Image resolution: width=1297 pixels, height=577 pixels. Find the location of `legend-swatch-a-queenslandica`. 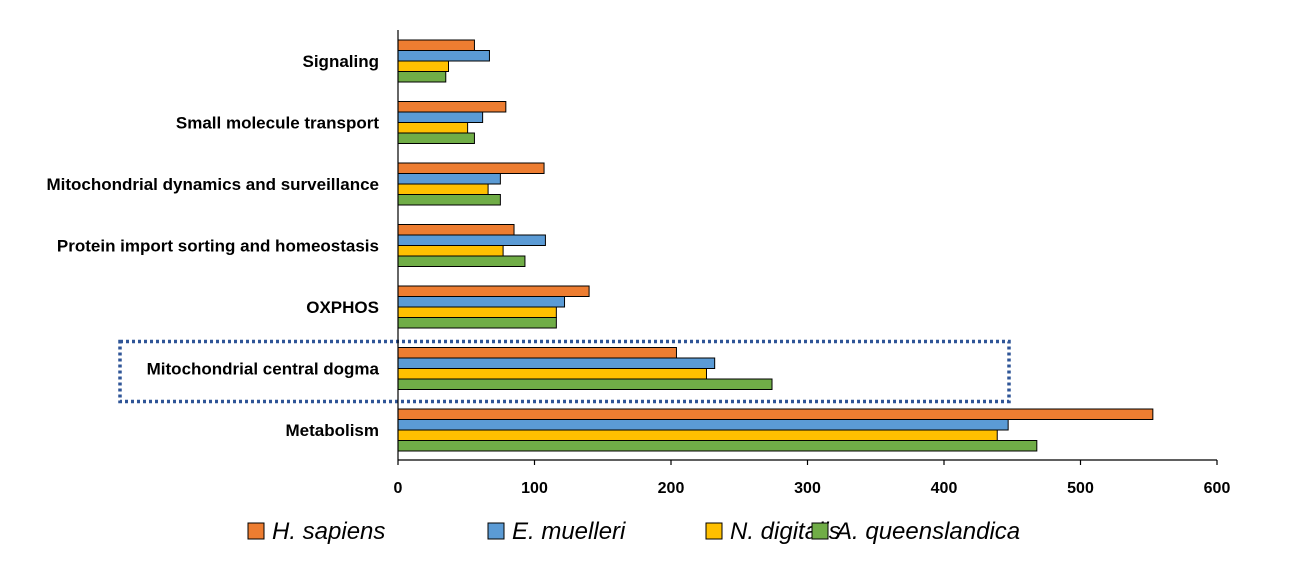

legend-swatch-a-queenslandica is located at coordinates (820, 531).